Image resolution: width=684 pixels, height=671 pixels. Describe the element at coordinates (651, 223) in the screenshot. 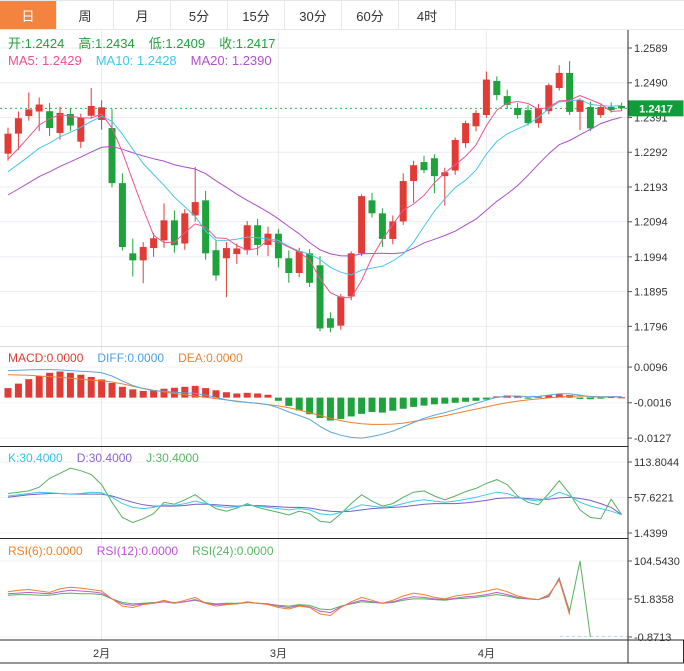

I see `axis-label: 1.2094` at that location.